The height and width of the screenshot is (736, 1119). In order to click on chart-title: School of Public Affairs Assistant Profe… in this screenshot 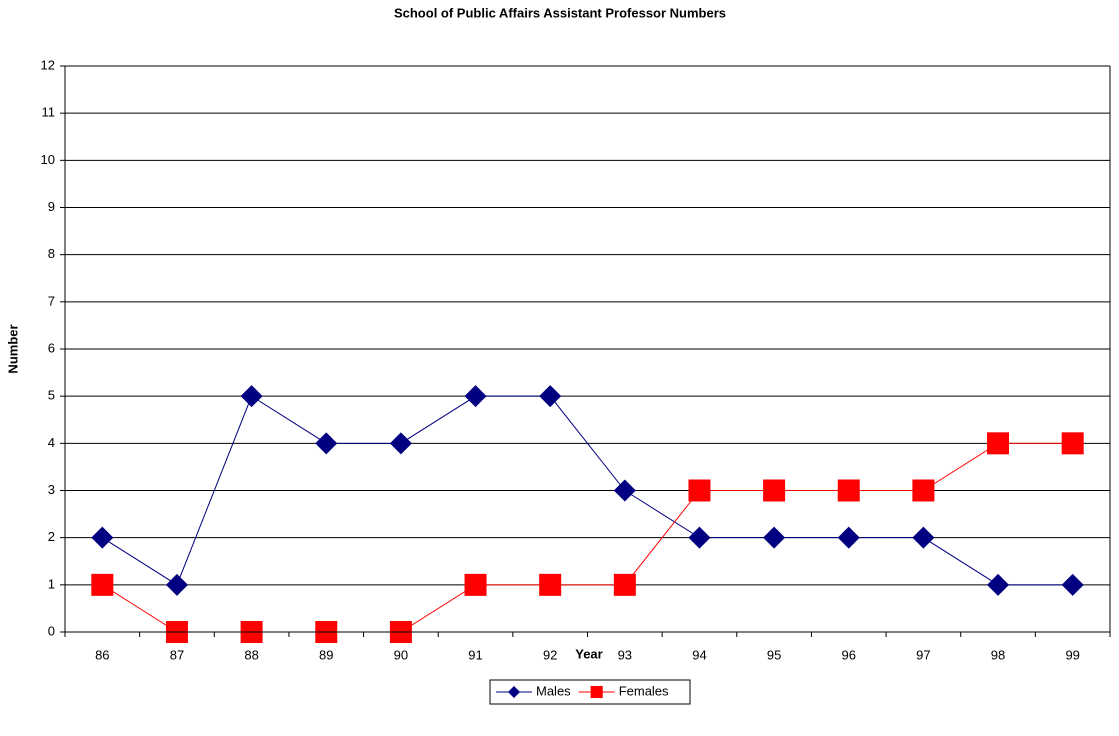, I will do `click(560, 12)`.